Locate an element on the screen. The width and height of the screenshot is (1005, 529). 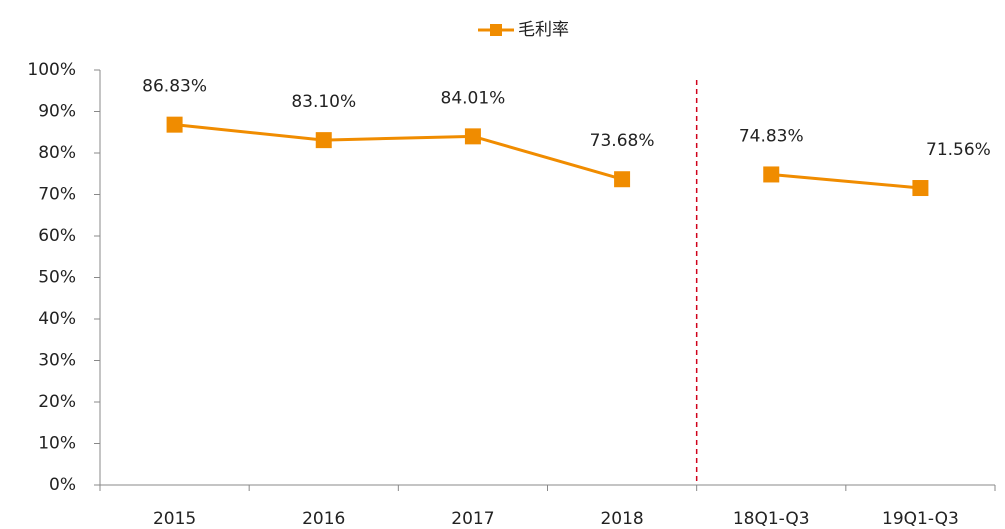
y-tick-label: 30% is located at coordinates (57, 361).